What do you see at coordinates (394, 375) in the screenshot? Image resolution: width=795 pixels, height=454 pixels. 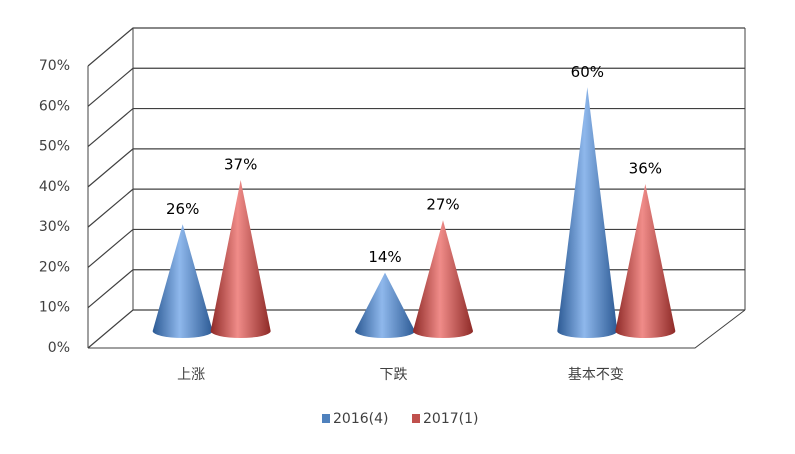 I see `x-tick-label: 下跌` at bounding box center [394, 375].